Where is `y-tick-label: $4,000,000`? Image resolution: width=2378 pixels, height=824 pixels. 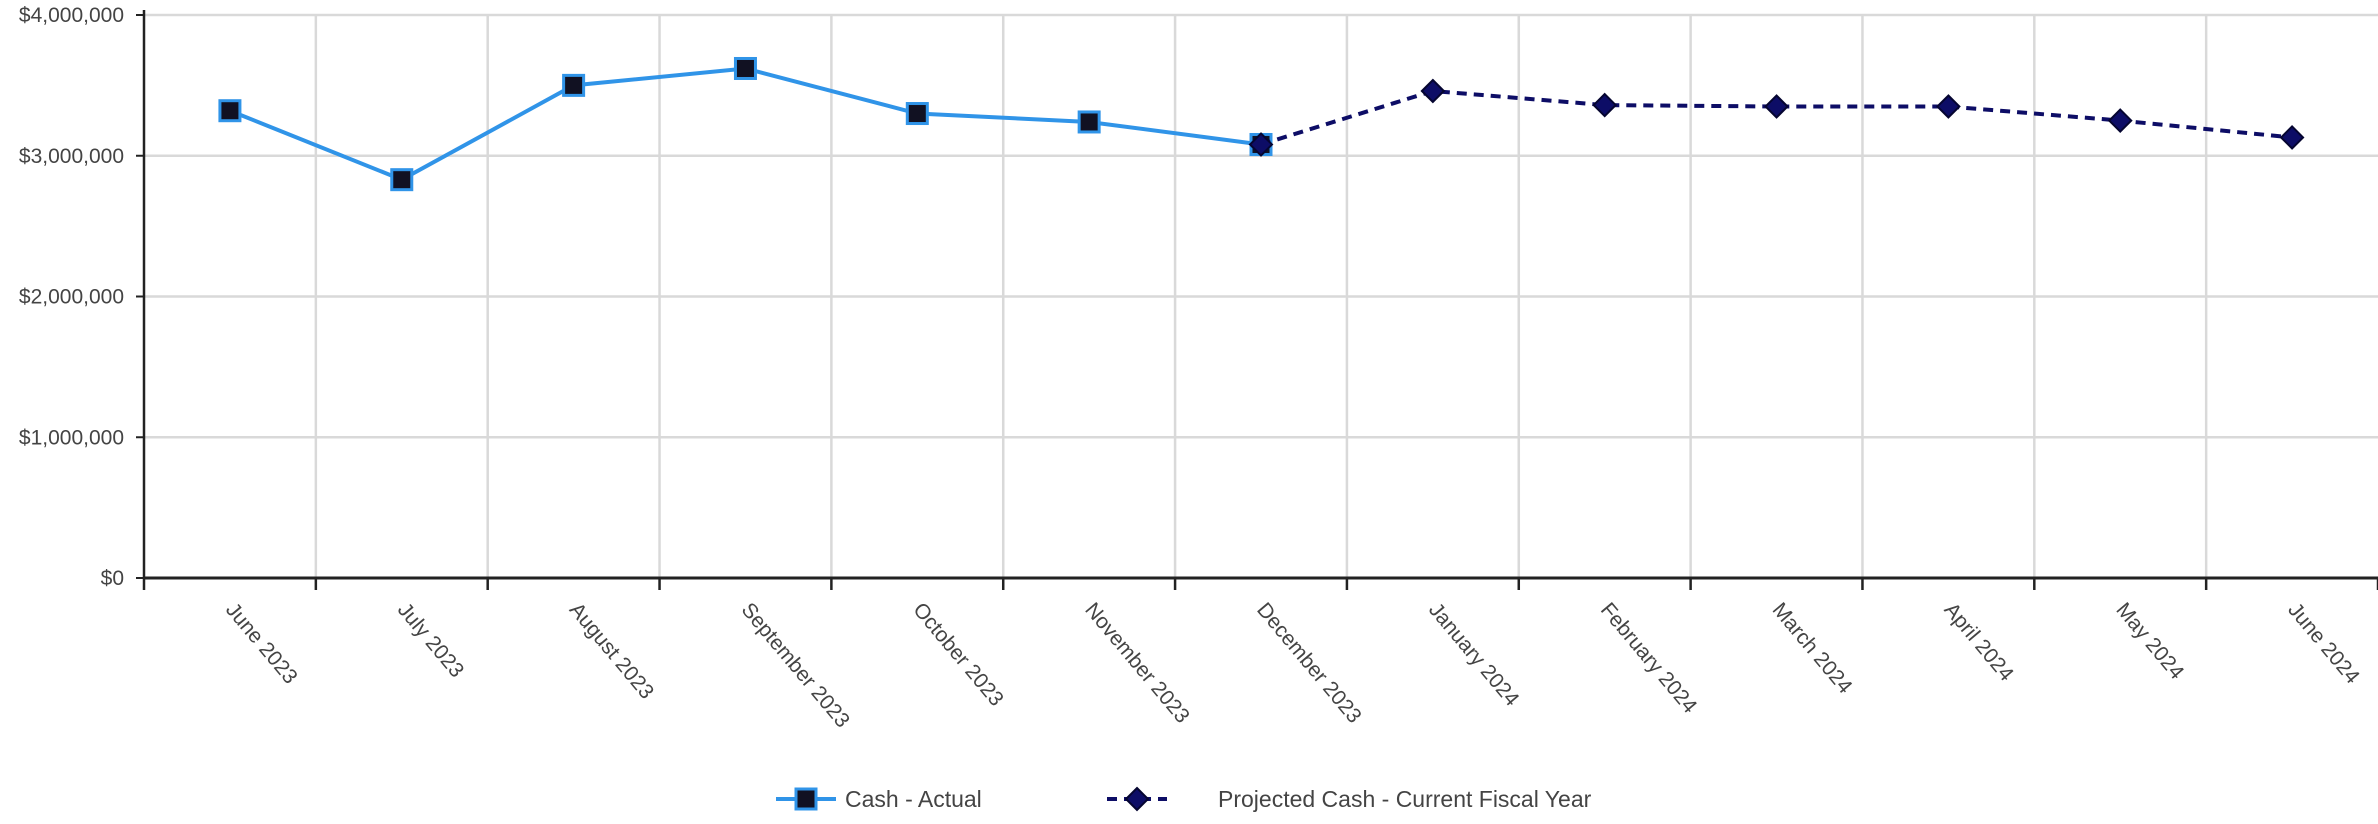
y-tick-label: $4,000,000 is located at coordinates (71, 15).